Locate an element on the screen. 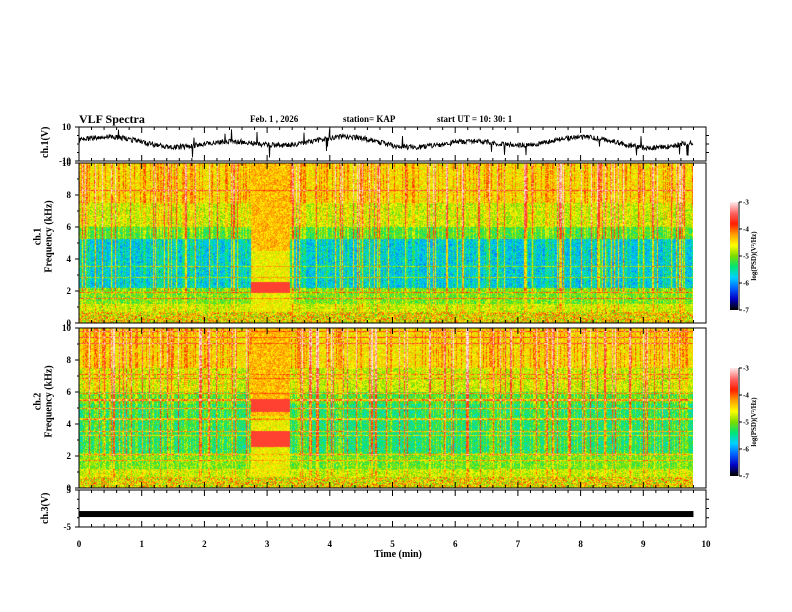 The image size is (792, 612). y-tick-label: -10 is located at coordinates (65, 161).